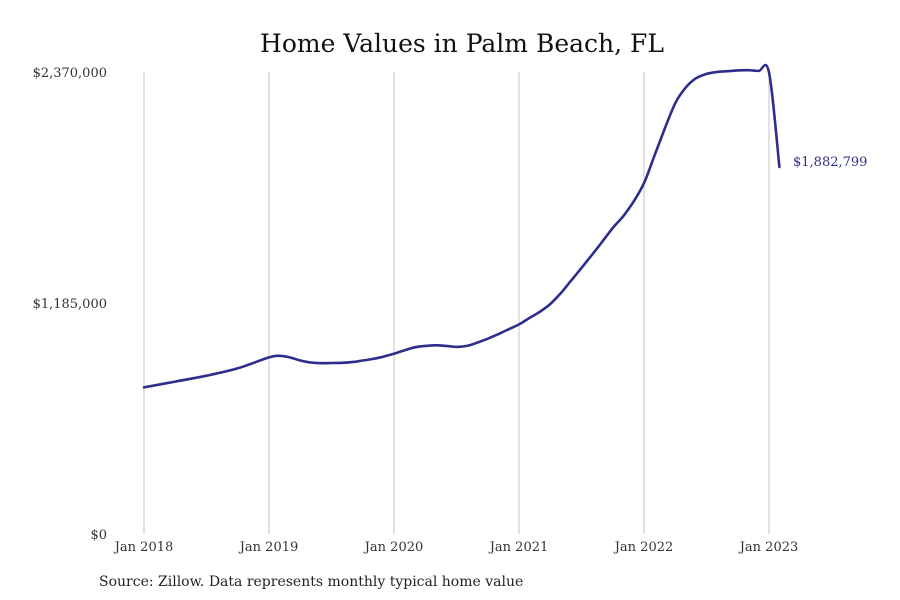 This screenshot has height=600, width=900. What do you see at coordinates (268, 547) in the screenshot?
I see `x-tick-label: Jan 2019` at bounding box center [268, 547].